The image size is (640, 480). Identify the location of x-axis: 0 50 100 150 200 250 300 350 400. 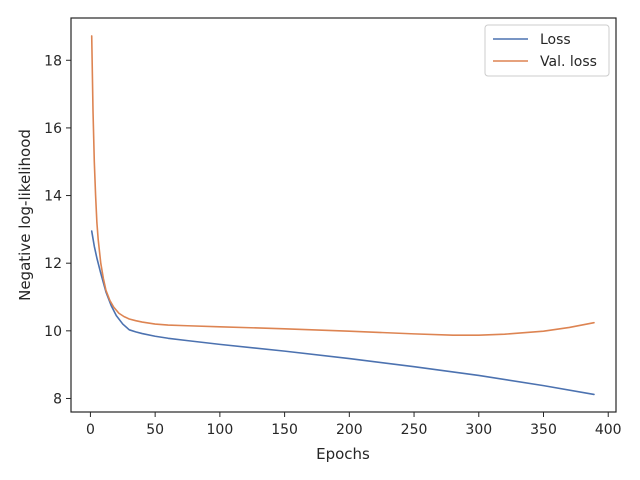
(354, 425).